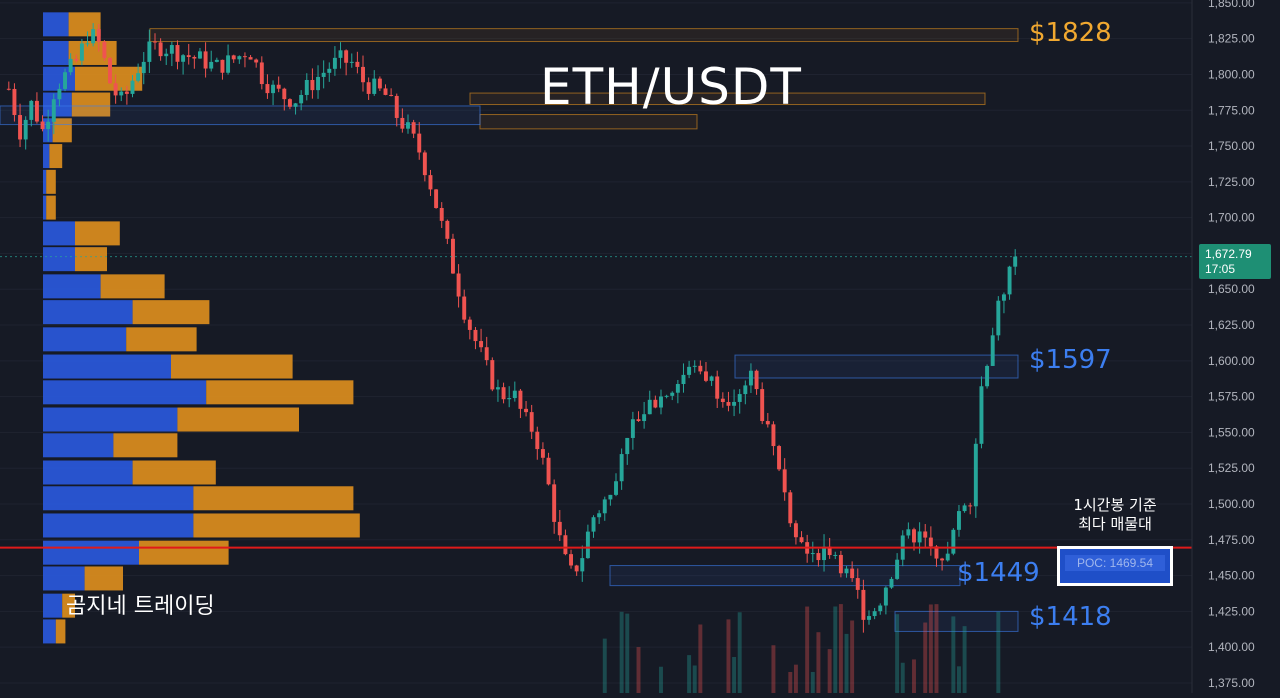 The width and height of the screenshot is (1280, 698). I want to click on last-price-tag: 1,672.79 17:05, so click(1235, 261).